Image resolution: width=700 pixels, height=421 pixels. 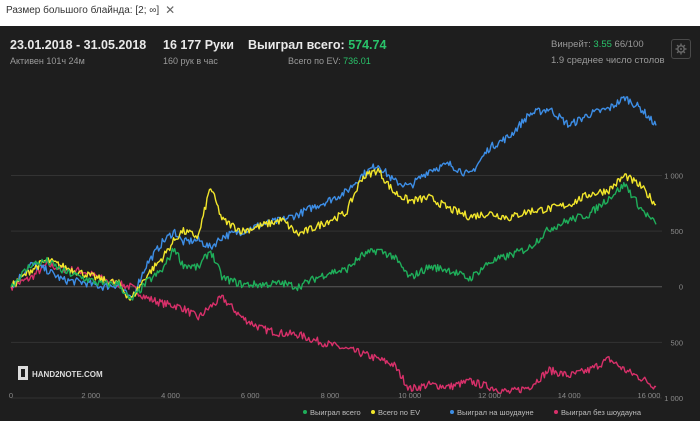 I want to click on x-tick-label: 14 000, so click(x=569, y=395).